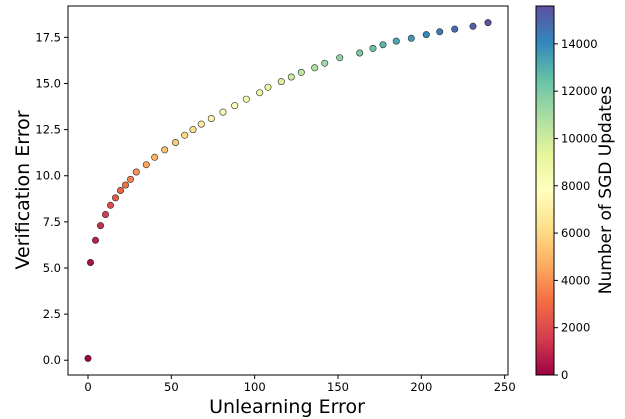 The image size is (625, 419). I want to click on y-tick-label-7: 17.5, so click(48, 37).